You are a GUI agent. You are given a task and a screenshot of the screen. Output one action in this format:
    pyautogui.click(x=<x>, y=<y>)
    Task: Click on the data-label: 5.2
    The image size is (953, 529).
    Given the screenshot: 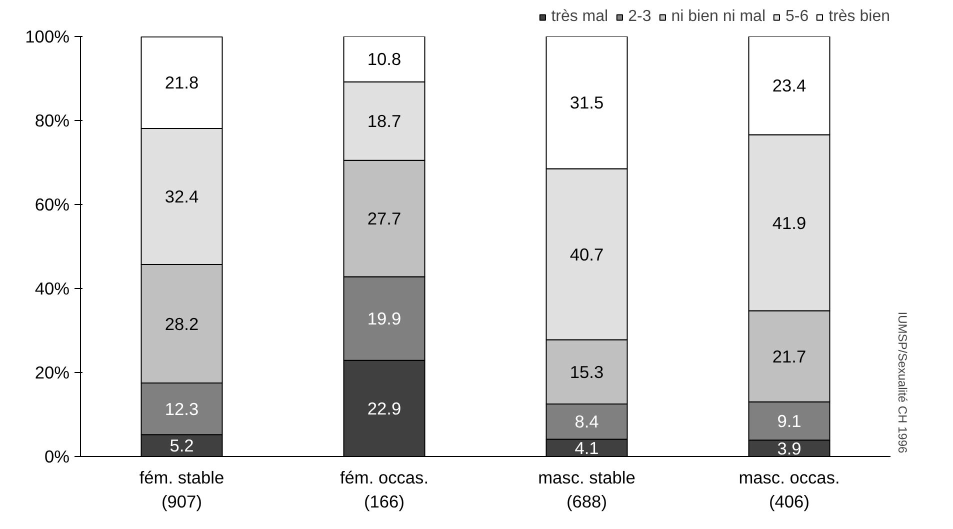 What is the action you would take?
    pyautogui.click(x=182, y=446)
    